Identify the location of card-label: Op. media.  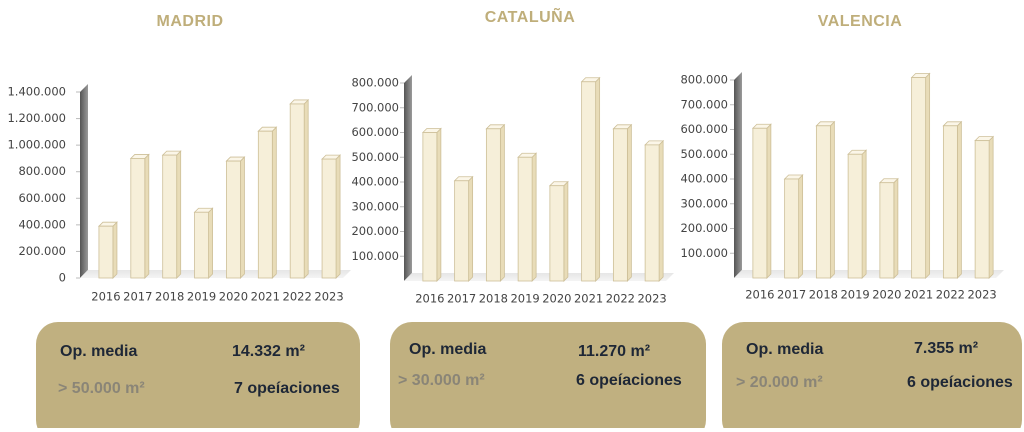
(447, 349).